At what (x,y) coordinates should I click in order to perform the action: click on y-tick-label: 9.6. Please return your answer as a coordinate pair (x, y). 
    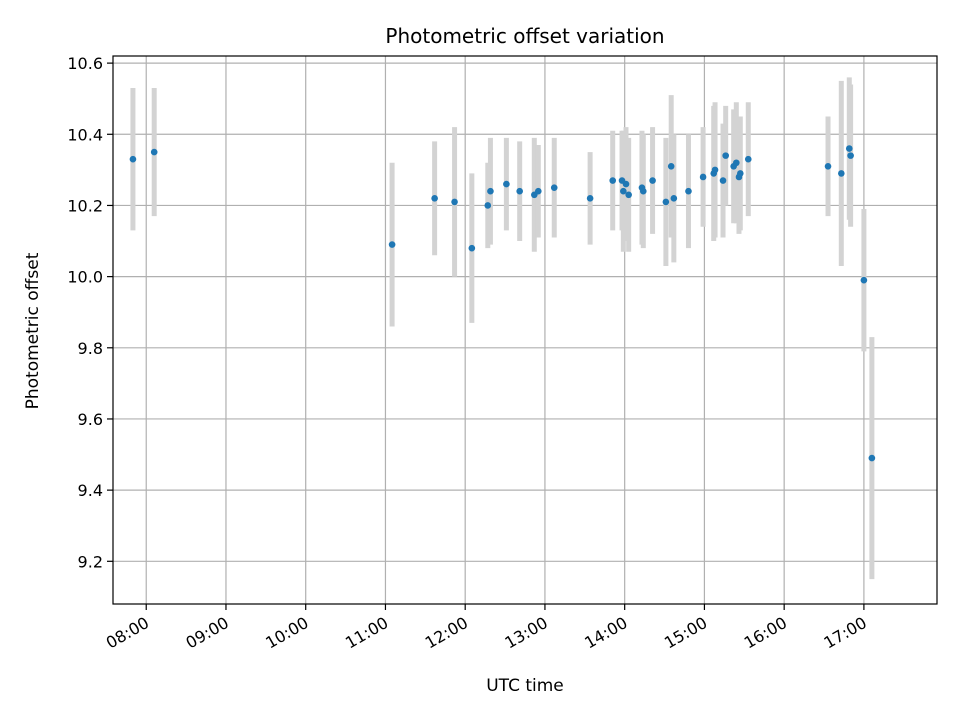
    Looking at the image, I should click on (90, 419).